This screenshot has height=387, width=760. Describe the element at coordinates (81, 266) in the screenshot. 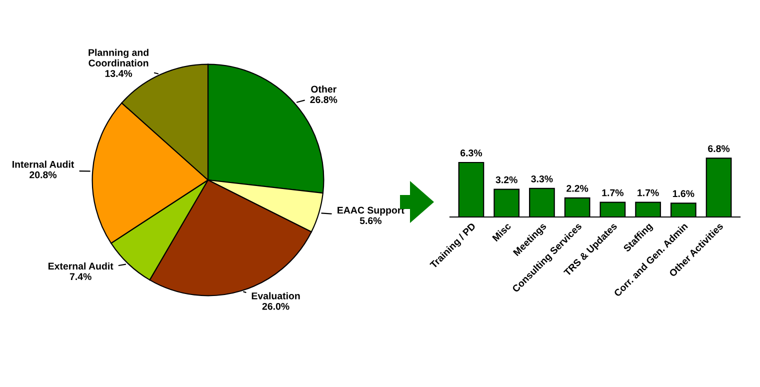

I see `slice-label: External Audit` at that location.